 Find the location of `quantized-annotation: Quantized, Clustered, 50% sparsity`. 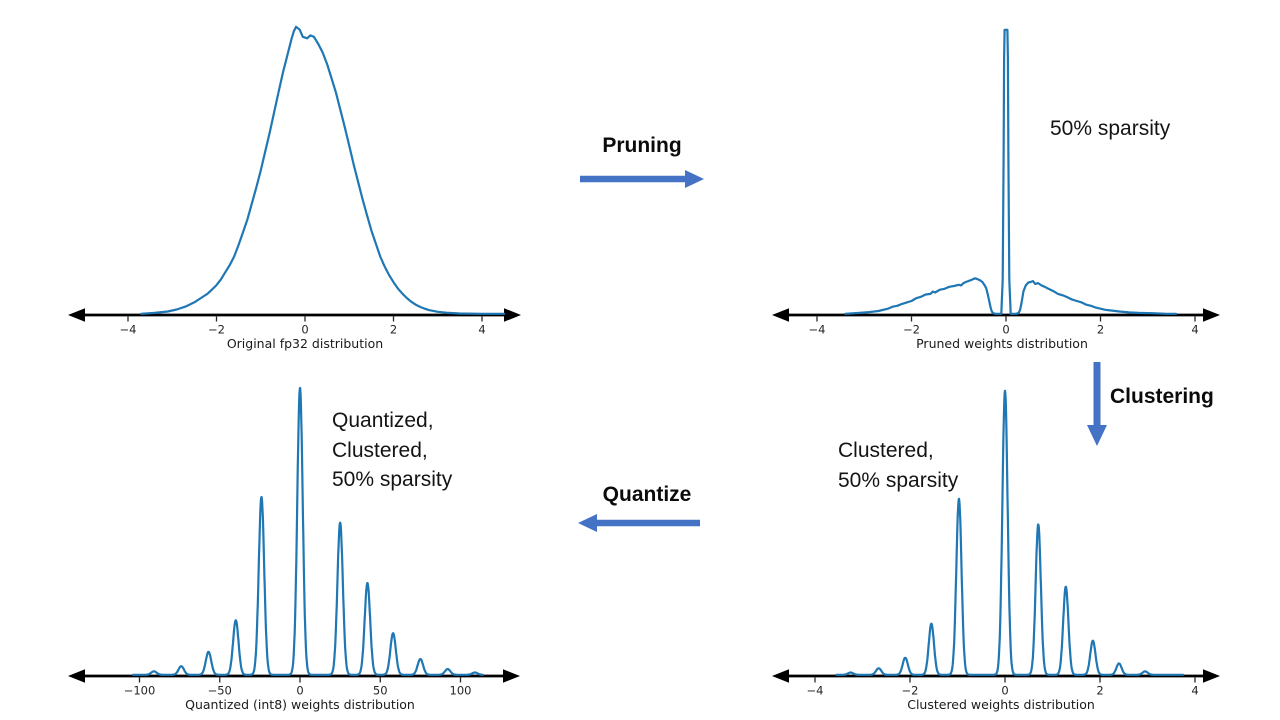

quantized-annotation: Quantized, Clustered, 50% sparsity is located at coordinates (392, 450).